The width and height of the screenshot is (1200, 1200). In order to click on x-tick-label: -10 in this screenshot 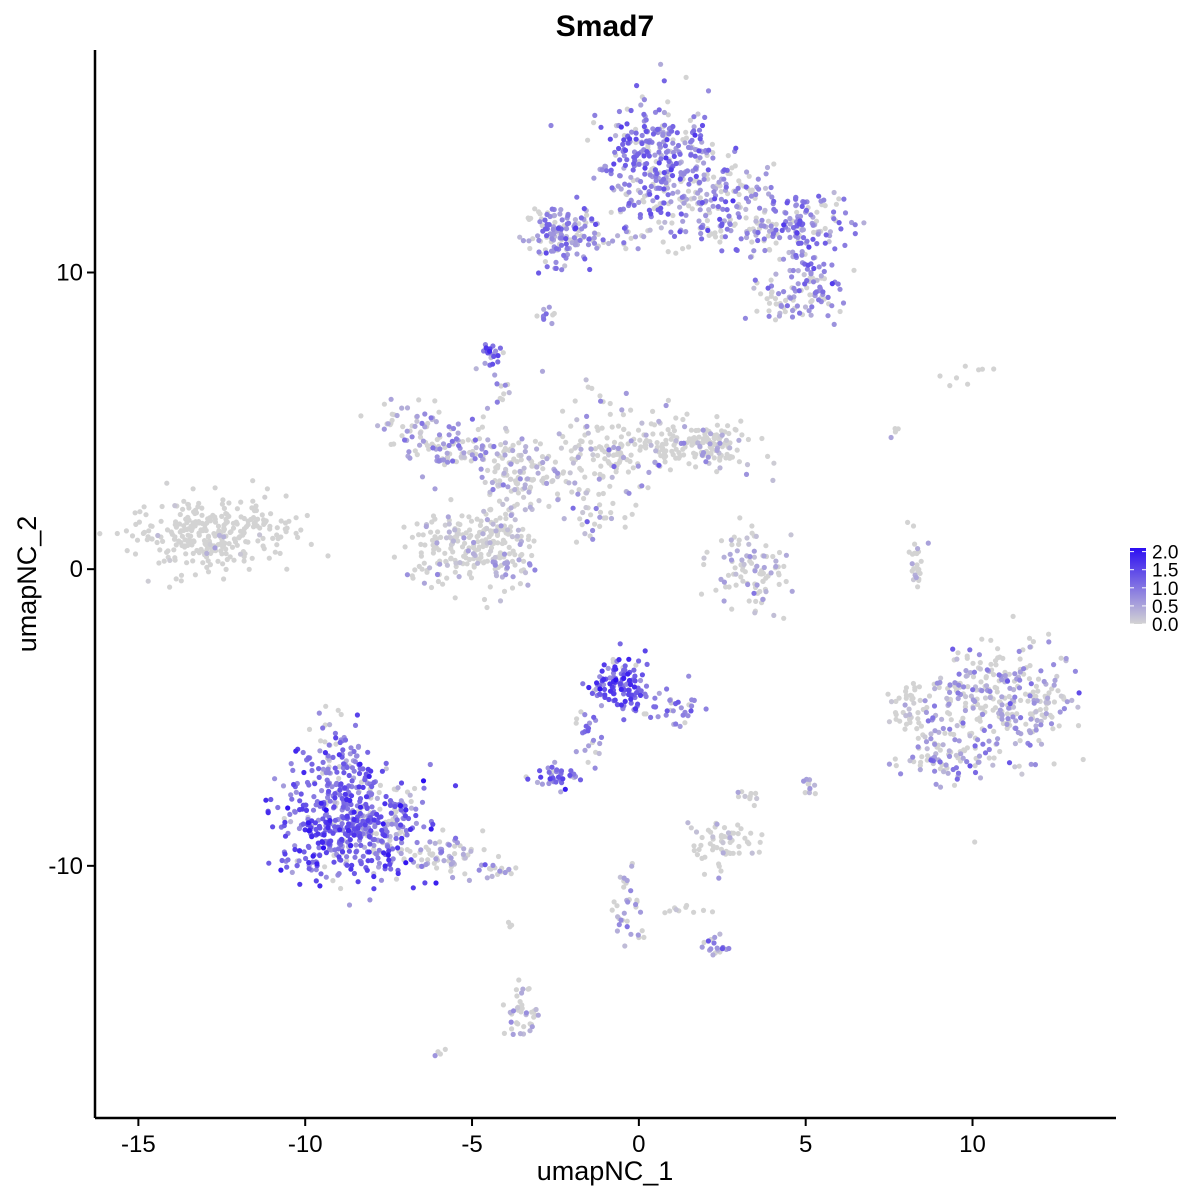, I will do `click(305, 1144)`.